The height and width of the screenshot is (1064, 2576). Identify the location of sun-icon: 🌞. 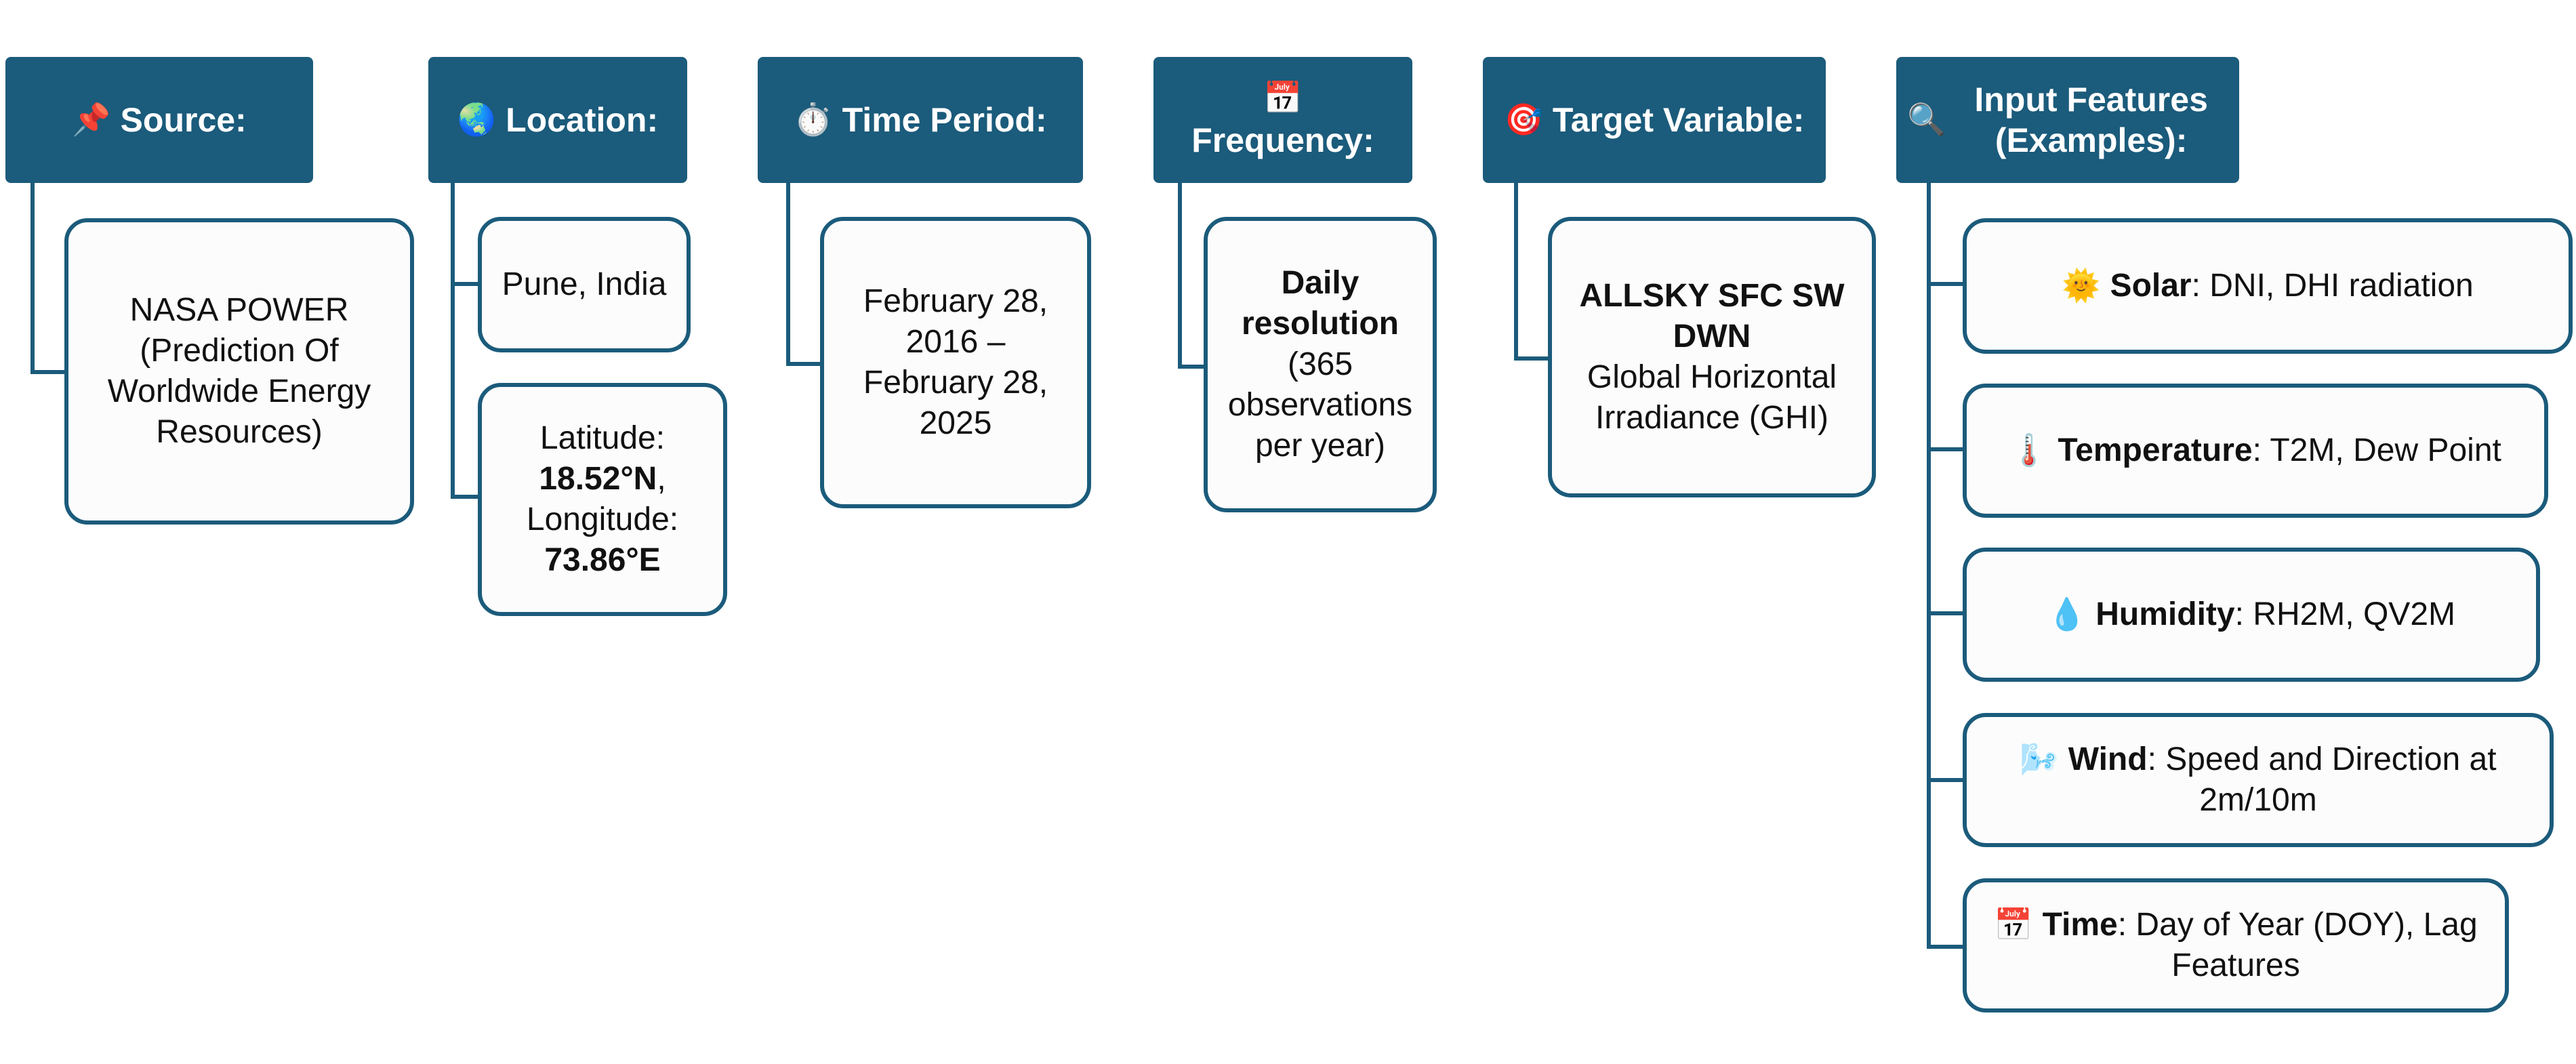
(2081, 285).